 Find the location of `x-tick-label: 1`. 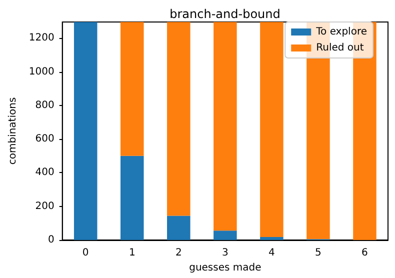

x-tick-label: 1 is located at coordinates (132, 253).